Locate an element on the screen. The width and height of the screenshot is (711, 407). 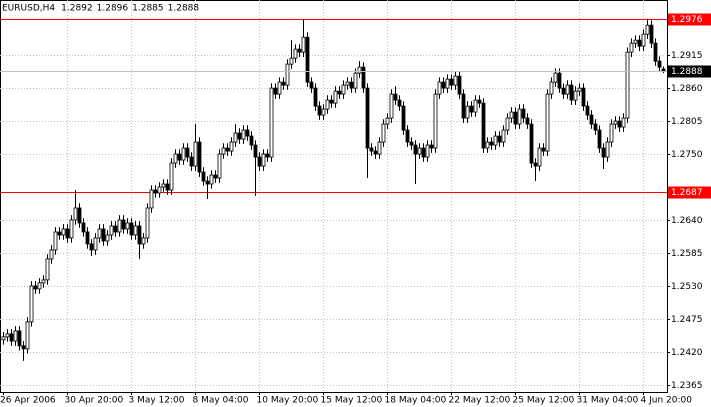
title-low: 1.2885 is located at coordinates (148, 9).